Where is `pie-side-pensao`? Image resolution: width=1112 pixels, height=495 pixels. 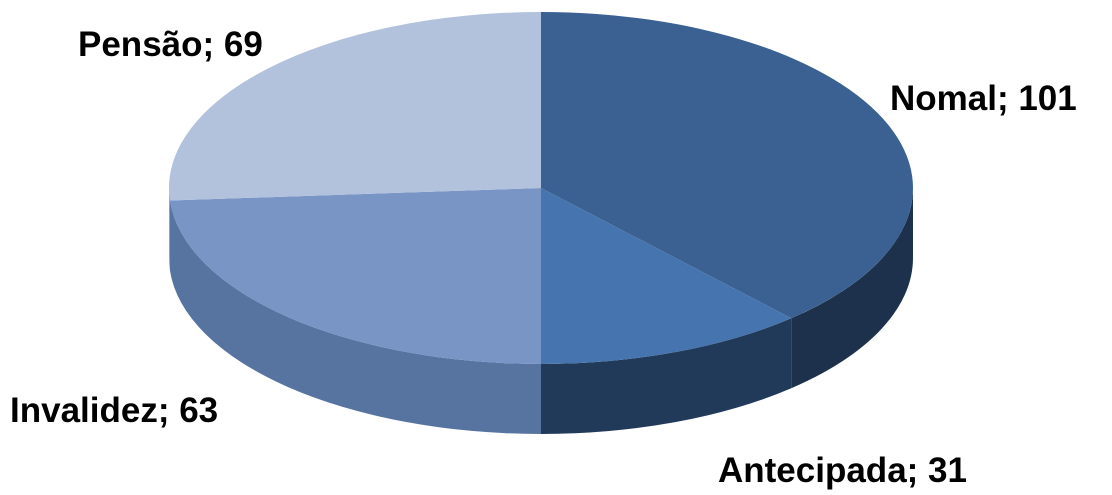 pie-side-pensao is located at coordinates (169, 229).